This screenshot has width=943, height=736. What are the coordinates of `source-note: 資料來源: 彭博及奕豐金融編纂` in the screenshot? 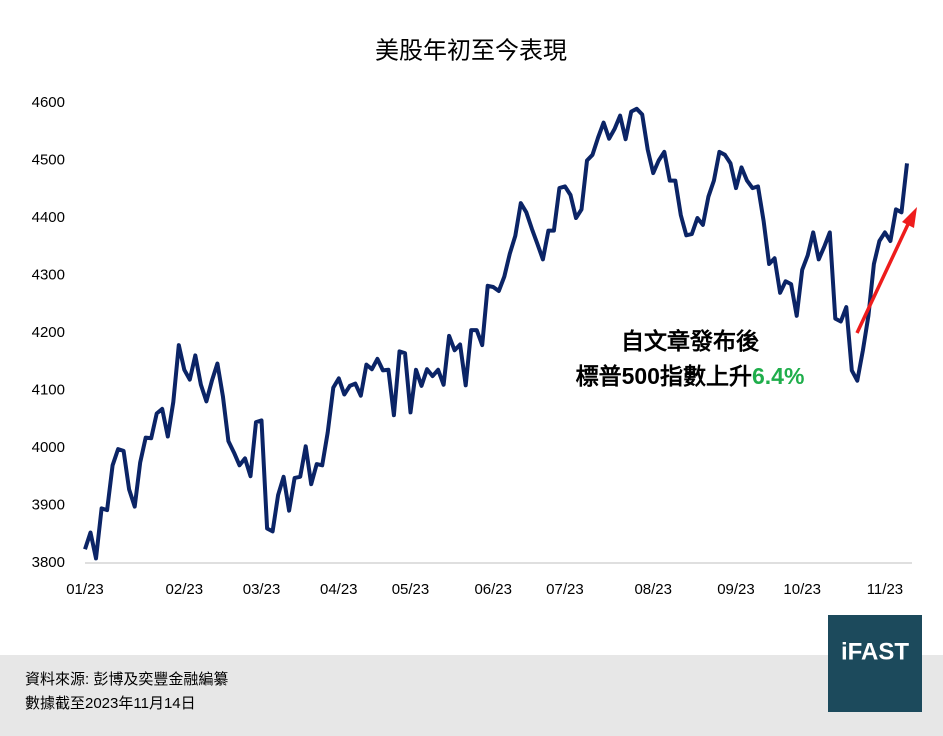 It's located at (126, 679).